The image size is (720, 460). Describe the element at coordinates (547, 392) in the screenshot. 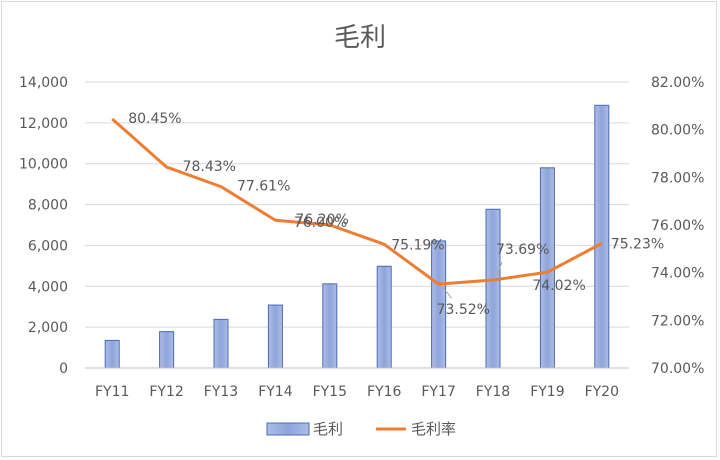

I see `x-axis-tick-label: FY19` at that location.